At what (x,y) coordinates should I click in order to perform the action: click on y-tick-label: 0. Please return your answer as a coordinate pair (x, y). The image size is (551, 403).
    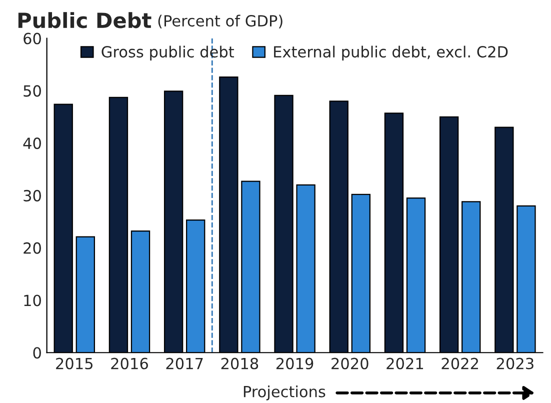
    Looking at the image, I should click on (37, 353).